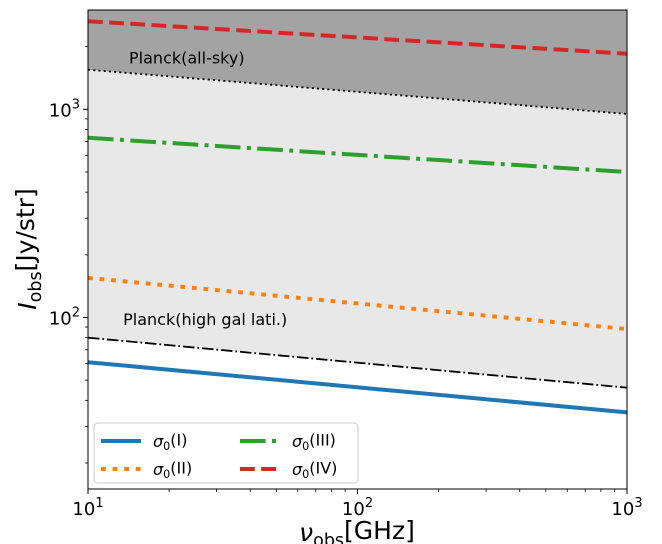 The width and height of the screenshot is (662, 544). I want to click on y-axis-label: Iobs[Jy/str], so click(28, 249).